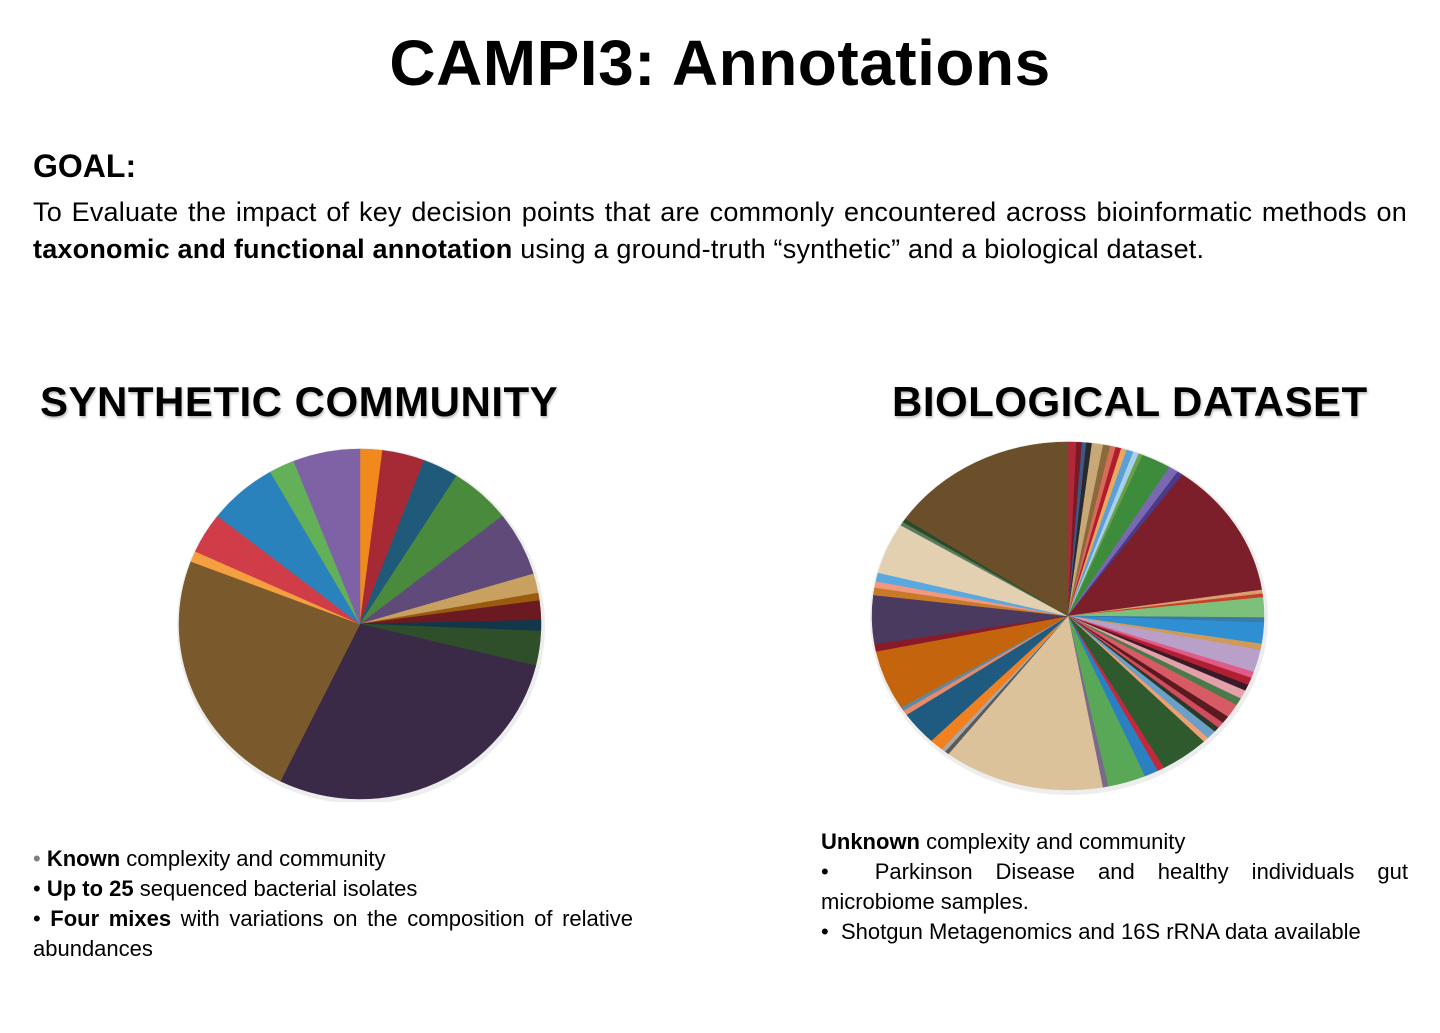 This screenshot has width=1440, height=1033. Describe the element at coordinates (299, 401) in the screenshot. I see `synthetic-community-heading: SYNTHETIC COMMUNITY` at that location.